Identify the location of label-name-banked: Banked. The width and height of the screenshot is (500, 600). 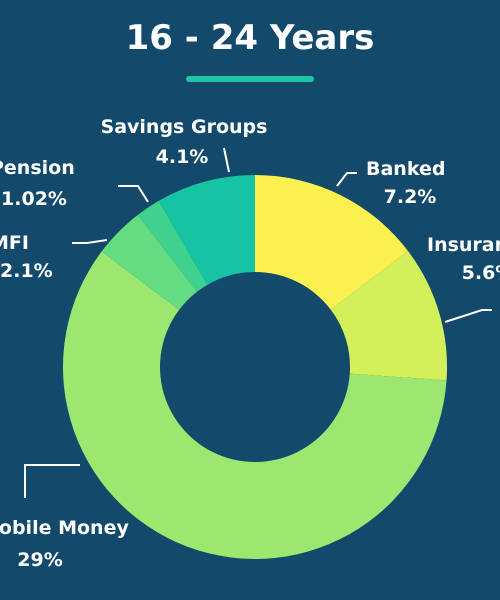
(405, 169).